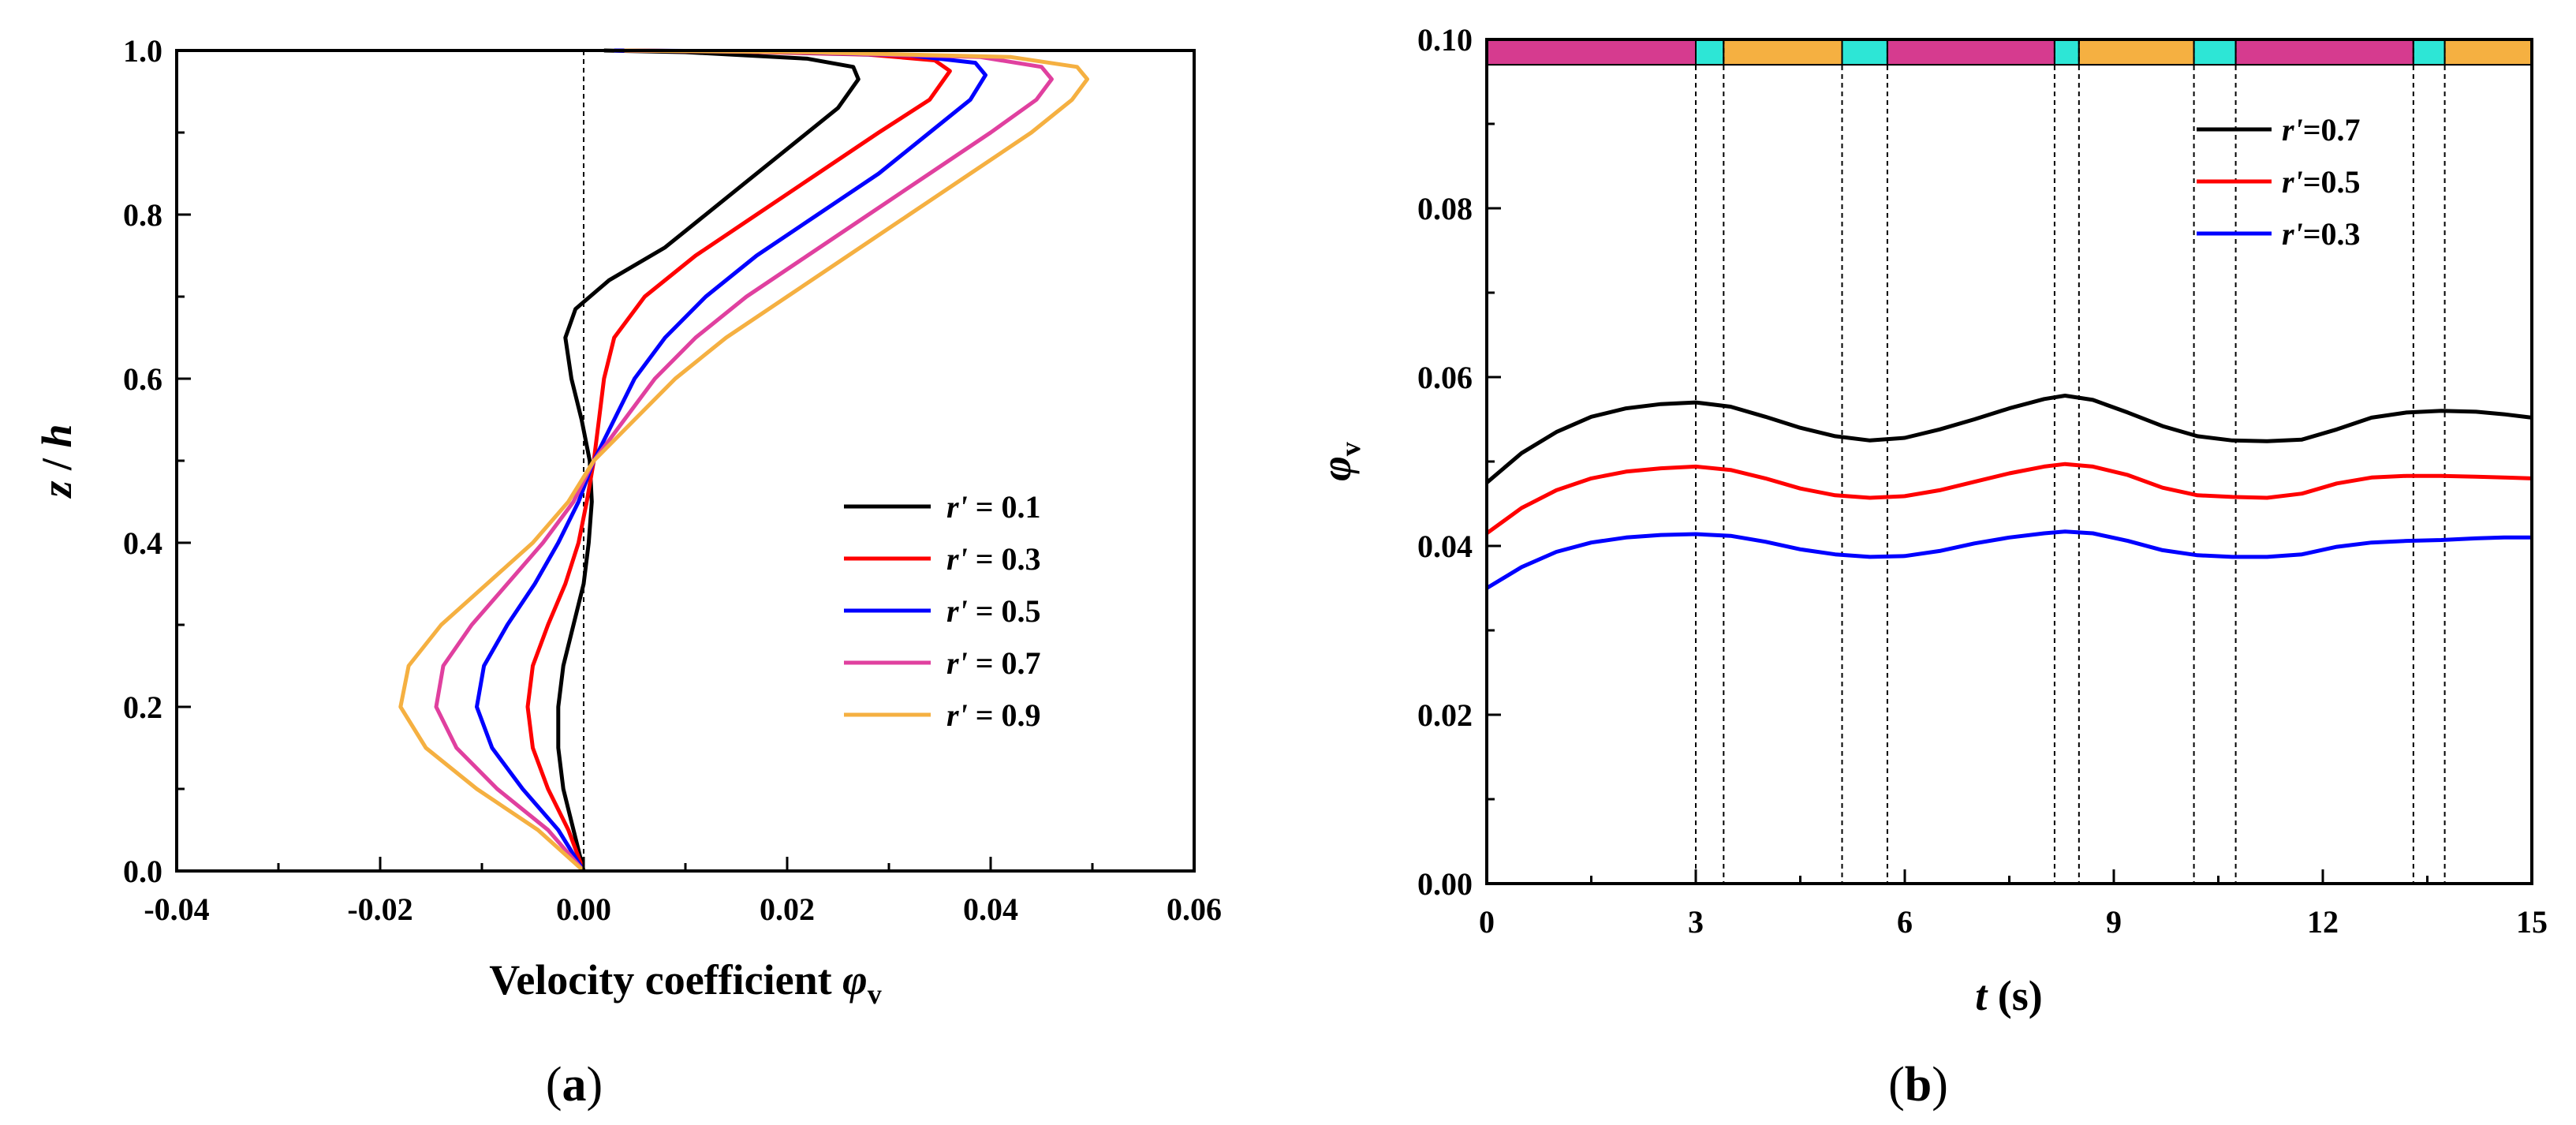  I want to click on y-tick-label-a: 0.0, so click(142, 871).